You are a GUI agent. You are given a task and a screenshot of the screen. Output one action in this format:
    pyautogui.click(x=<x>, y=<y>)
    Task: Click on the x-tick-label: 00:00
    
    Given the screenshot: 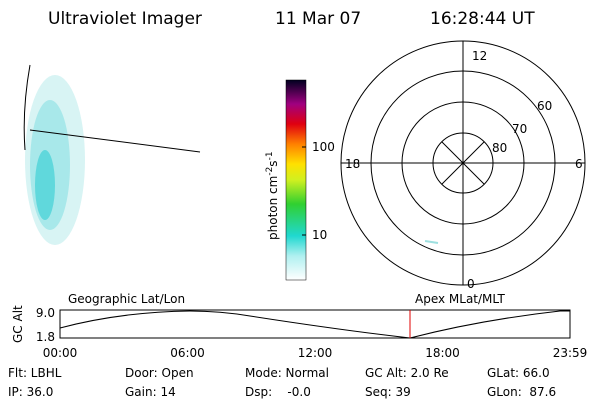 What is the action you would take?
    pyautogui.click(x=60, y=353)
    